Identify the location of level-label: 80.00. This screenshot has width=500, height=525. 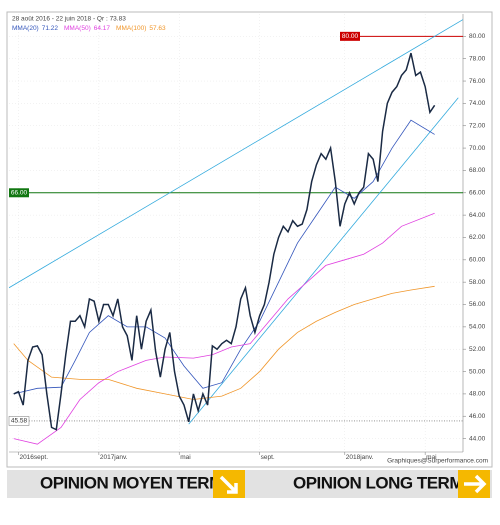
(350, 36).